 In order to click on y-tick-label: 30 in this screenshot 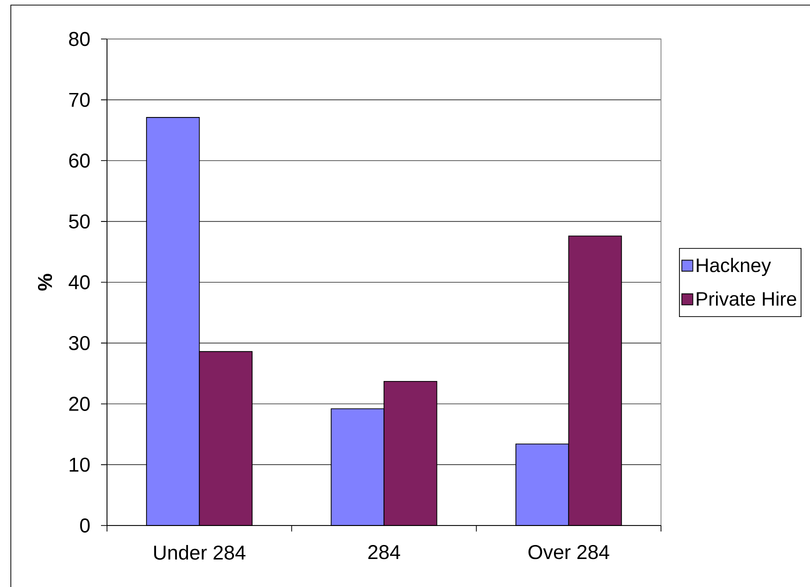, I will do `click(79, 343)`.